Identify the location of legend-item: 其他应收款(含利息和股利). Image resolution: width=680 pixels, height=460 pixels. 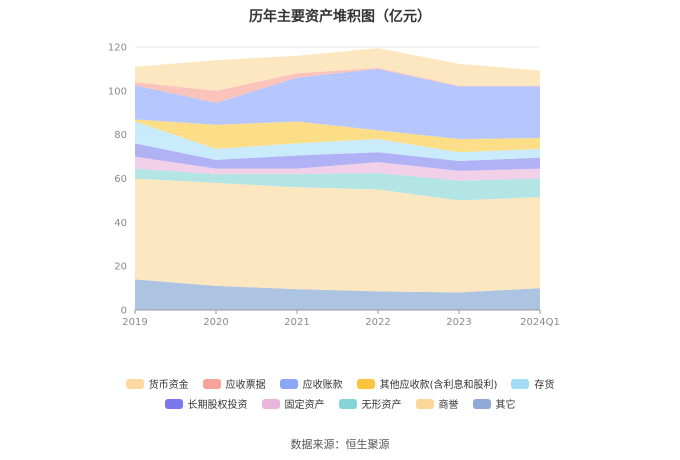
(427, 383).